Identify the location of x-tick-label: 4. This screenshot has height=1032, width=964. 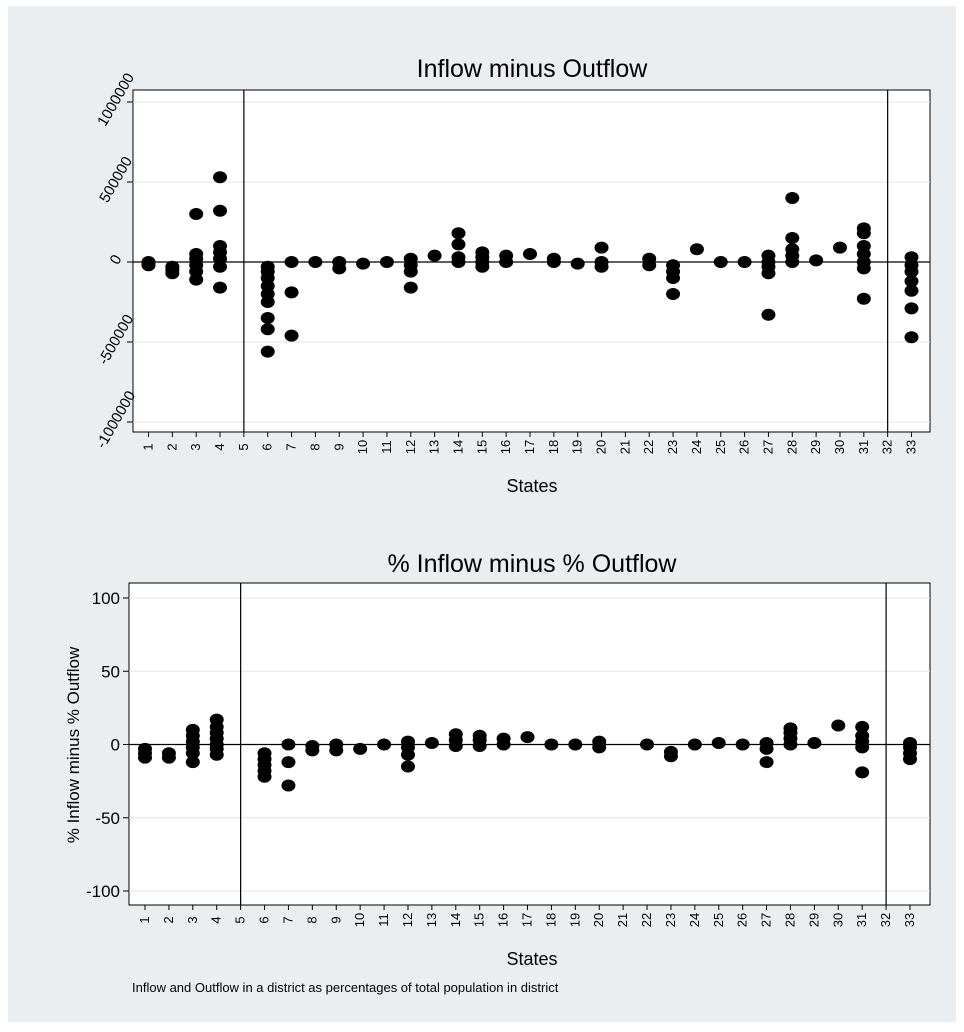
(216, 919).